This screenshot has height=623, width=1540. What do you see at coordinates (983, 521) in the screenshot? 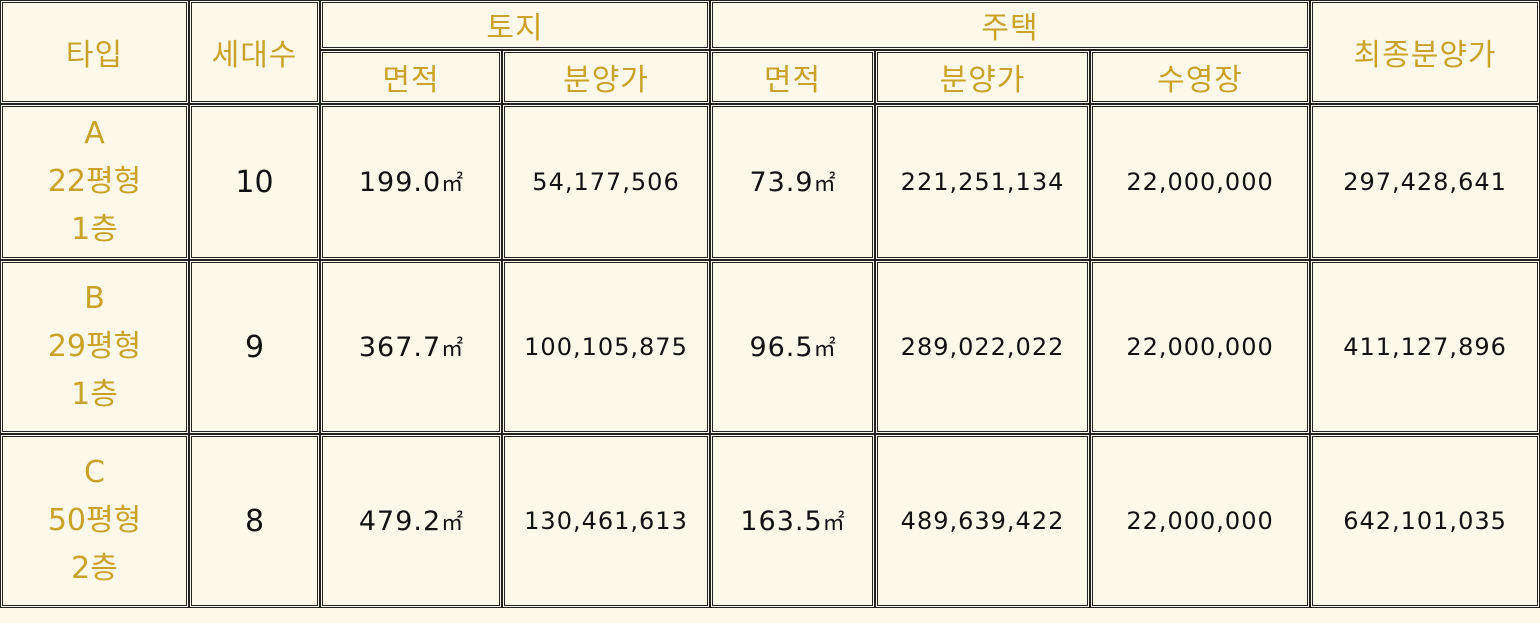
I see `house-price-cell: 489,639,422` at bounding box center [983, 521].